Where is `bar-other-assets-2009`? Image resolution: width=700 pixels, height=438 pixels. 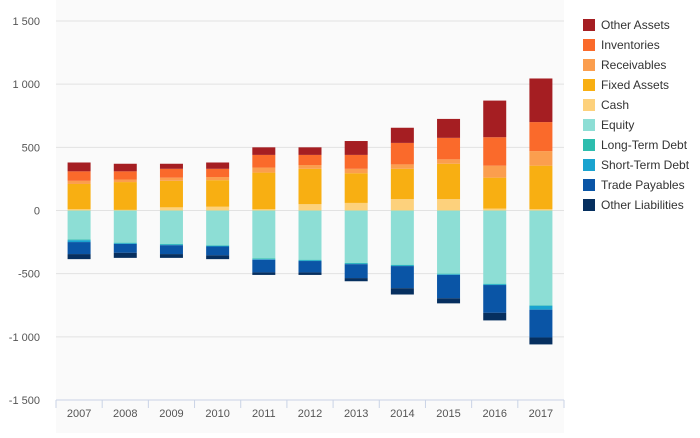 bar-other-assets-2009 is located at coordinates (171, 166).